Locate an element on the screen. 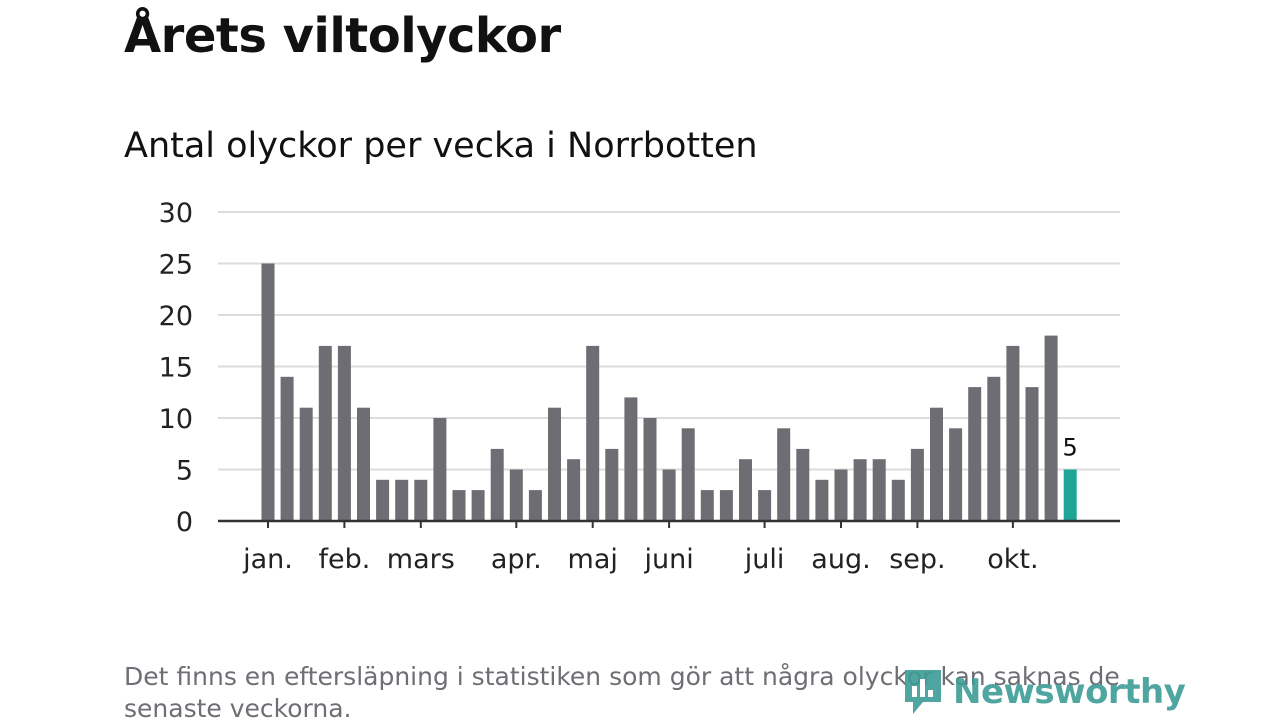 This screenshot has height=725, width=1280. x-tick-label: apr. is located at coordinates (516, 559).